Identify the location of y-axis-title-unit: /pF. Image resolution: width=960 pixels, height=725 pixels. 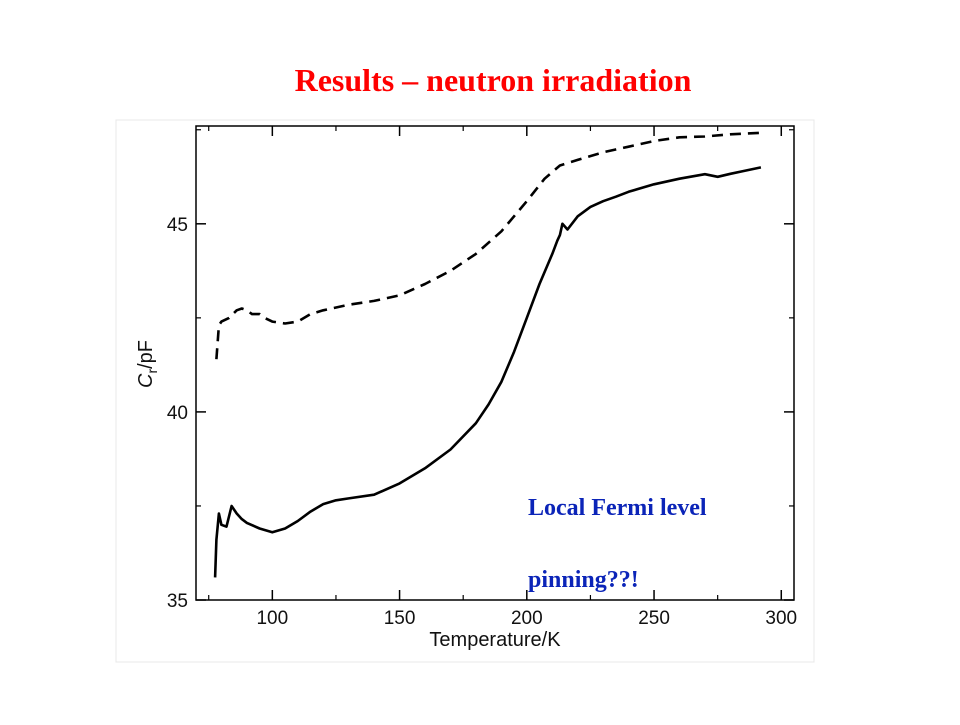
(146, 354).